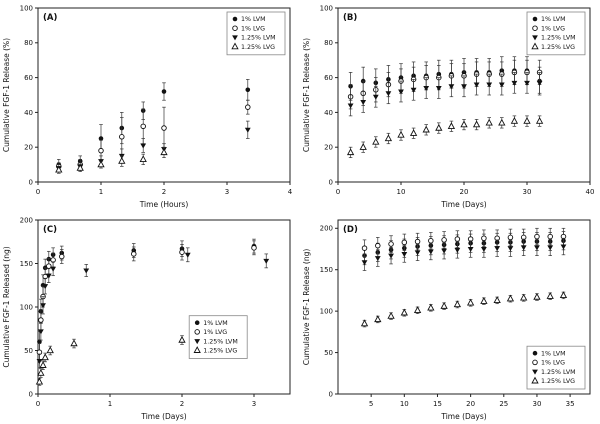 This screenshot has width=600, height=424. What do you see at coordinates (50, 230) in the screenshot?
I see `panel-label: (C)` at bounding box center [50, 230].